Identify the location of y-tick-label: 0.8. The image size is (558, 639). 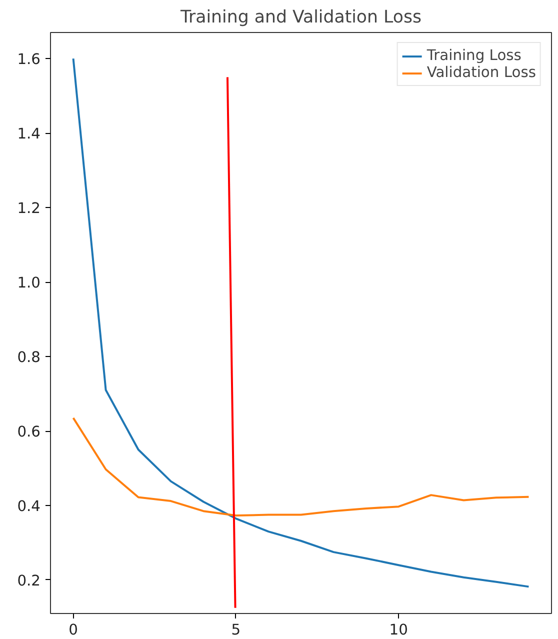
(29, 357).